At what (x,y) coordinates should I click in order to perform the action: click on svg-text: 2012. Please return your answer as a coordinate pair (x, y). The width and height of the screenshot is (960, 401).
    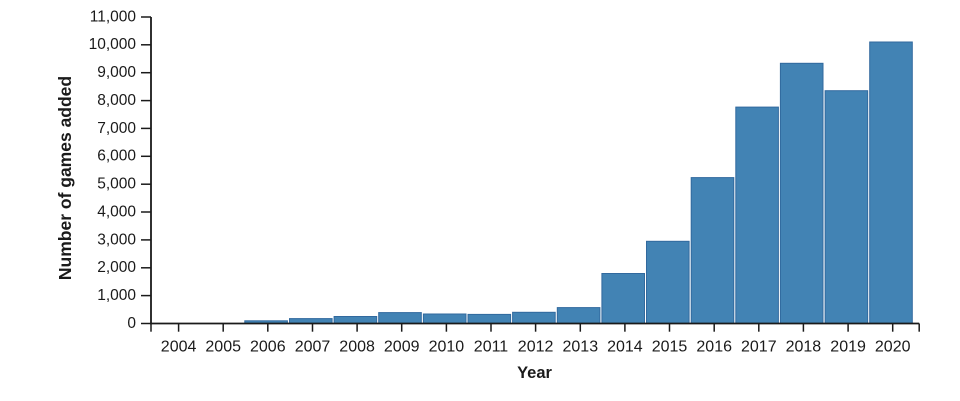
    Looking at the image, I should click on (536, 347).